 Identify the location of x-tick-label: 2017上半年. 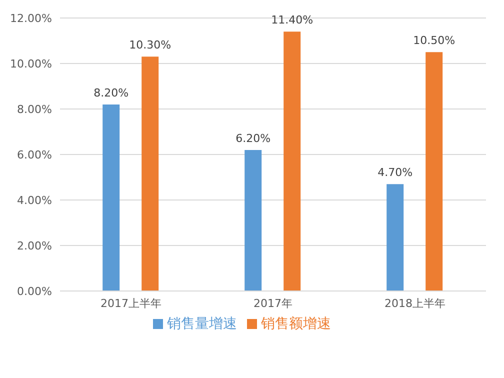
(131, 303).